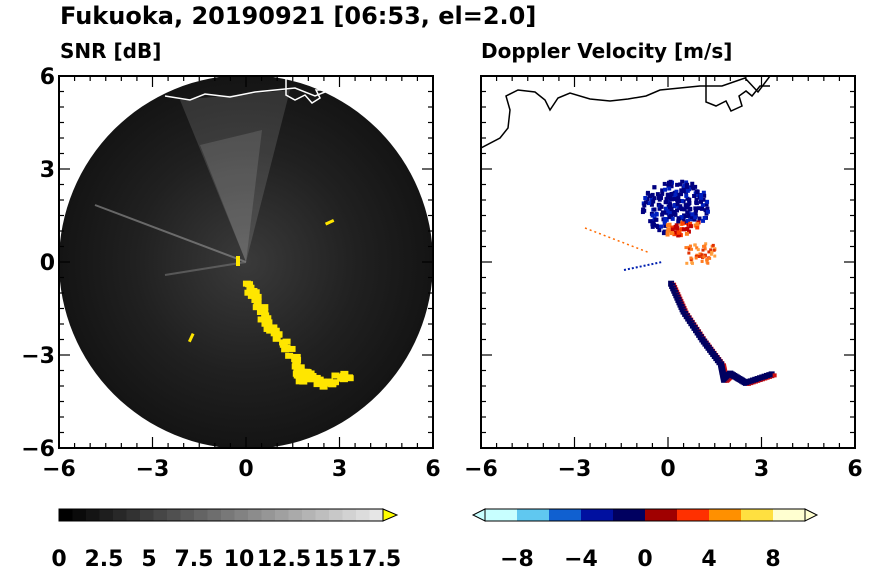 The height and width of the screenshot is (570, 870). What do you see at coordinates (606, 51) in the screenshot?
I see `doppler-title: Doppler Velocity [m/s]` at bounding box center [606, 51].